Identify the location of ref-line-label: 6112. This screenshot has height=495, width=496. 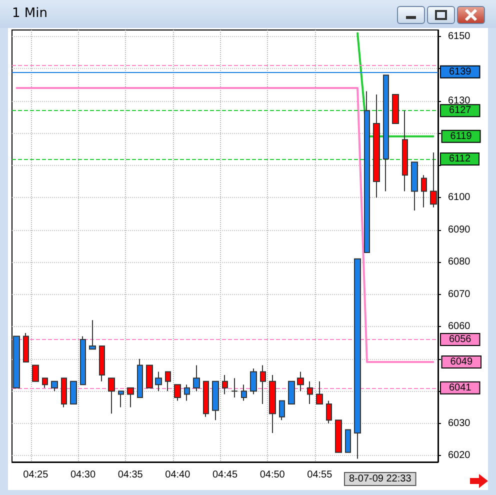
(460, 158).